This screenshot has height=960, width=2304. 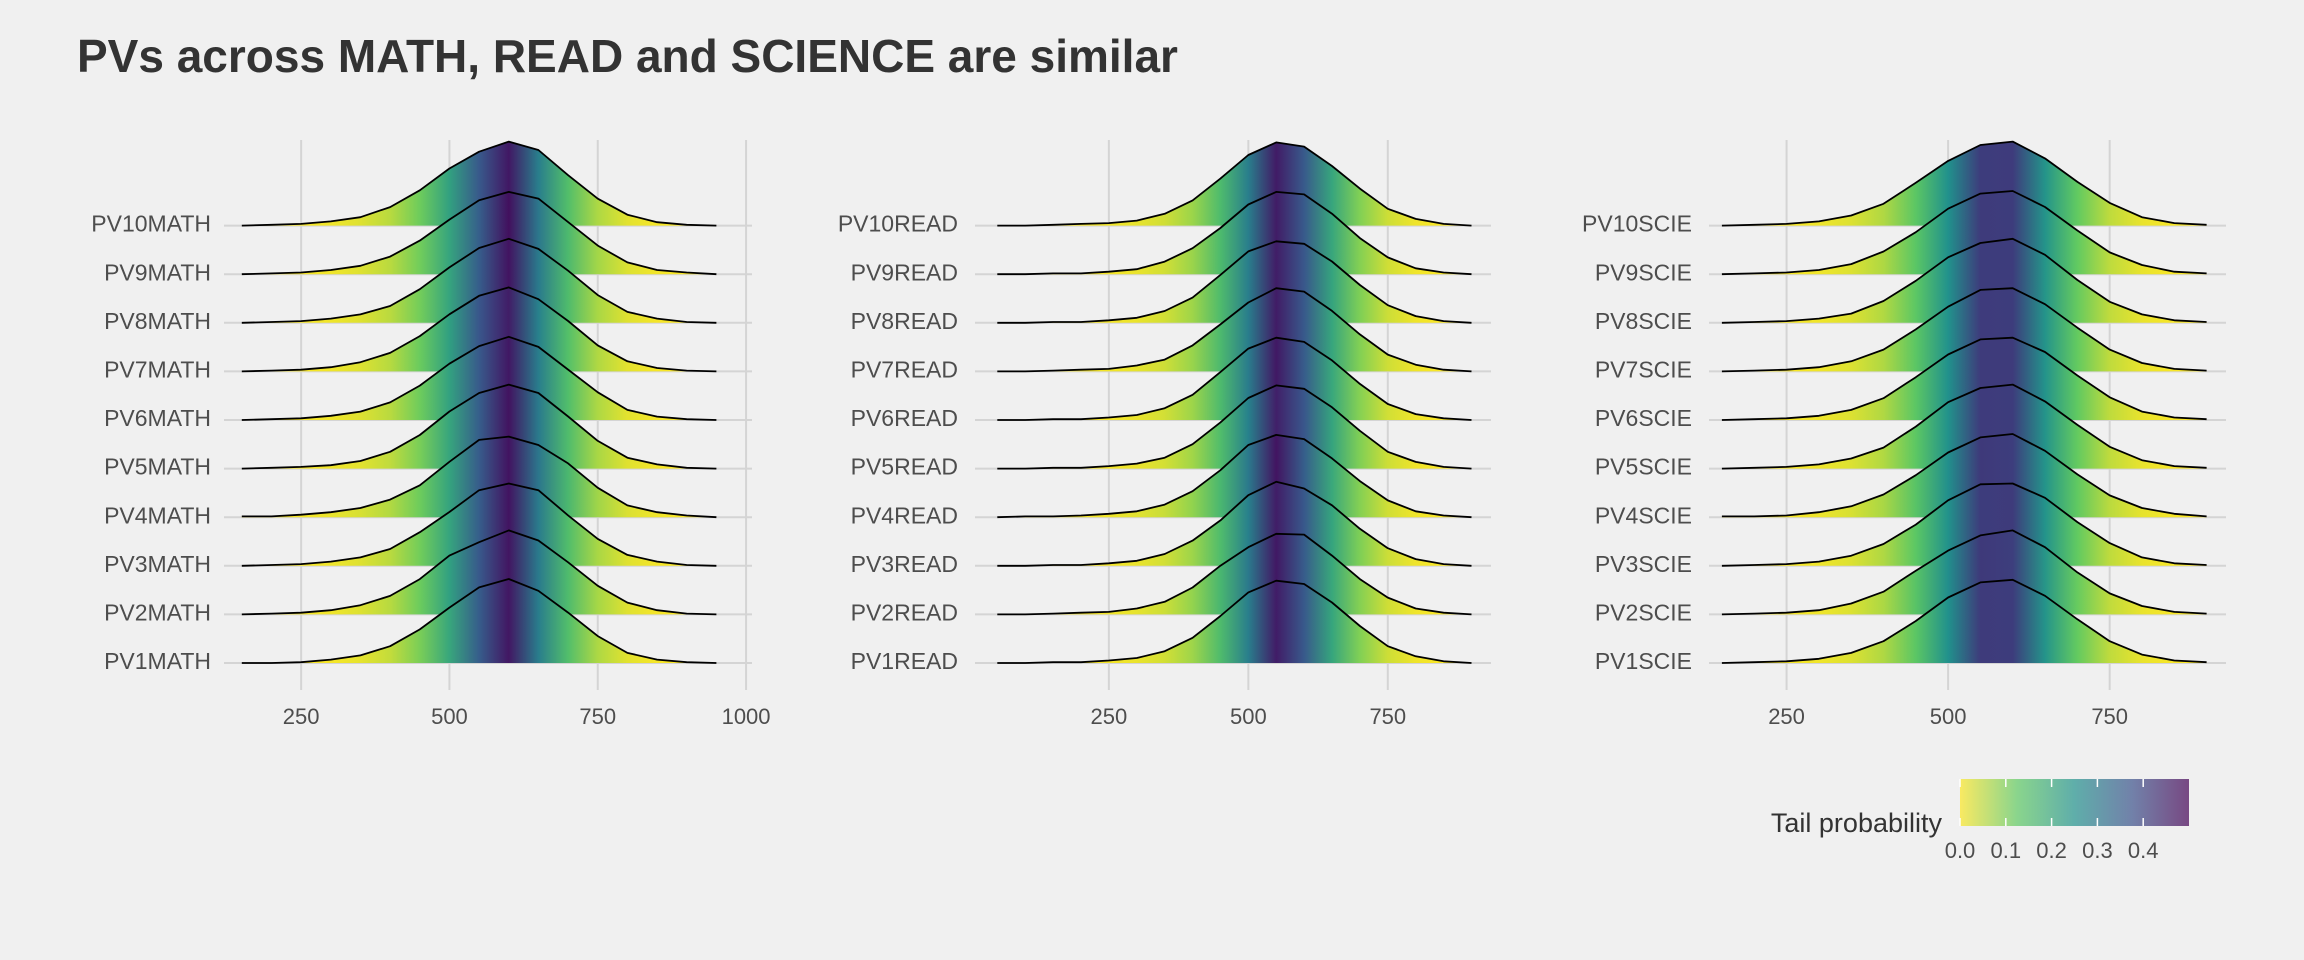 I want to click on y-tick-label: PV2MATH, so click(x=157, y=612).